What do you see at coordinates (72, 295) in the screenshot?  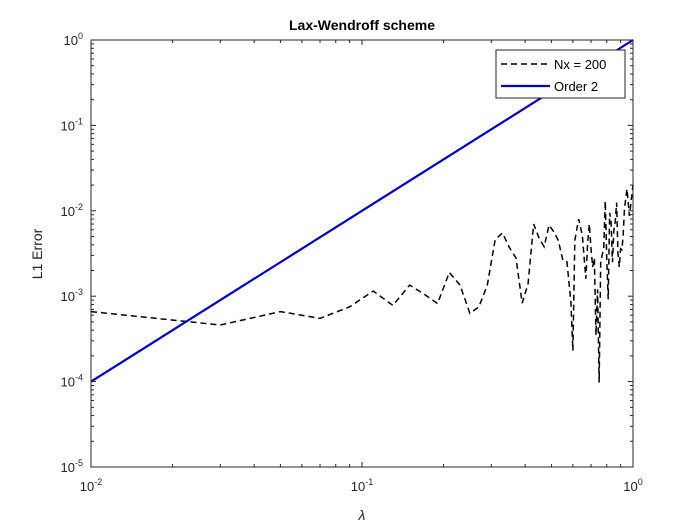 I see `y-tick-label: 10⁻³` at bounding box center [72, 295].